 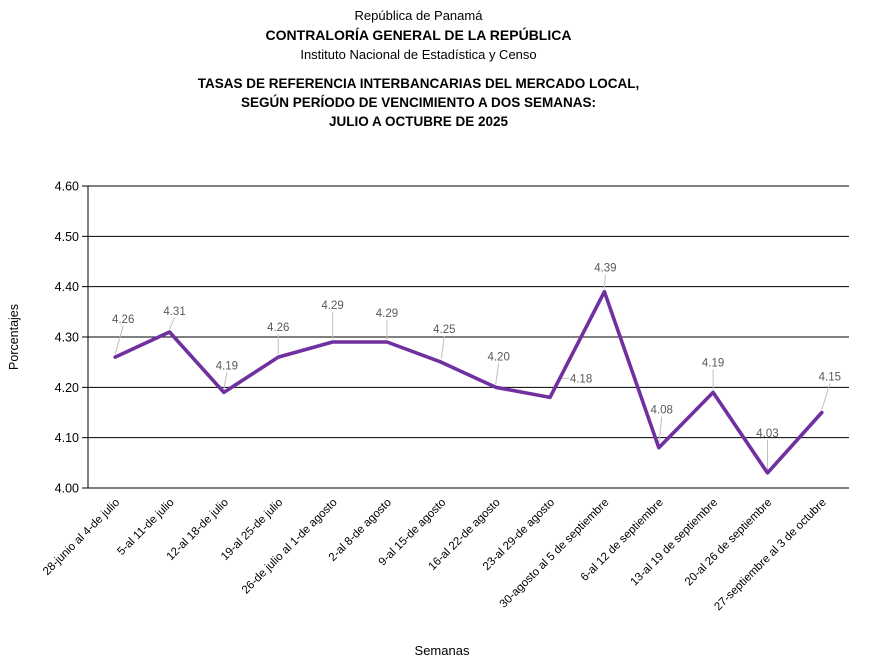 What do you see at coordinates (174, 312) in the screenshot?
I see `data-point-label: 4.31` at bounding box center [174, 312].